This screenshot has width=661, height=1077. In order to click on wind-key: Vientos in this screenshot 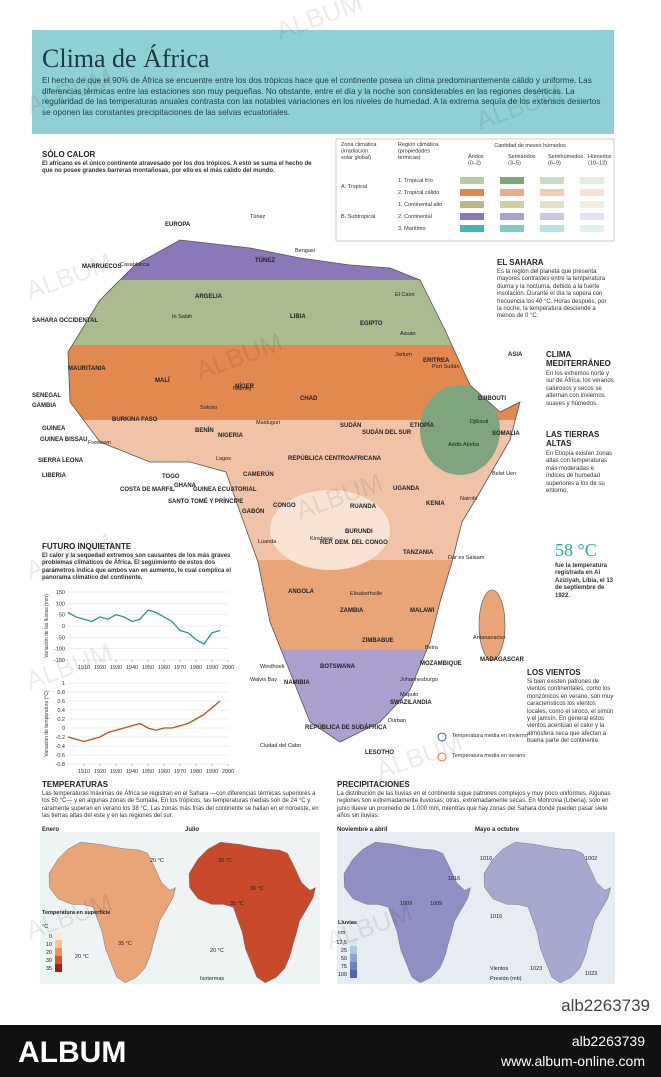, I will do `click(499, 969)`.